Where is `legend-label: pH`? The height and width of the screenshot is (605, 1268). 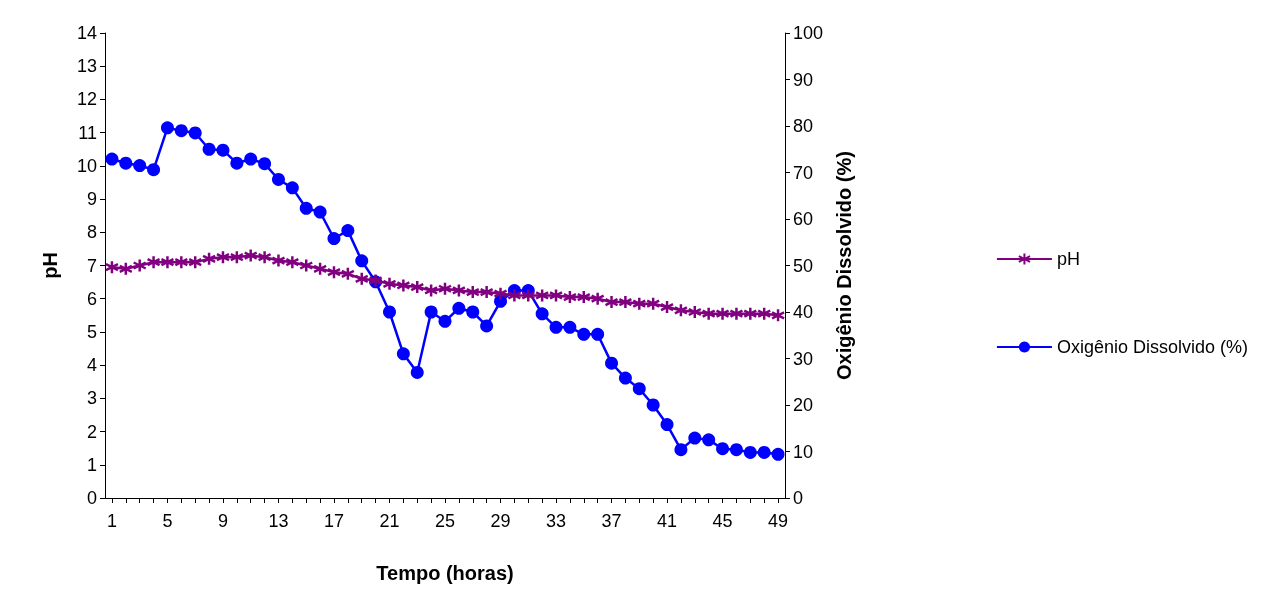
legend-label: pH is located at coordinates (1068, 259).